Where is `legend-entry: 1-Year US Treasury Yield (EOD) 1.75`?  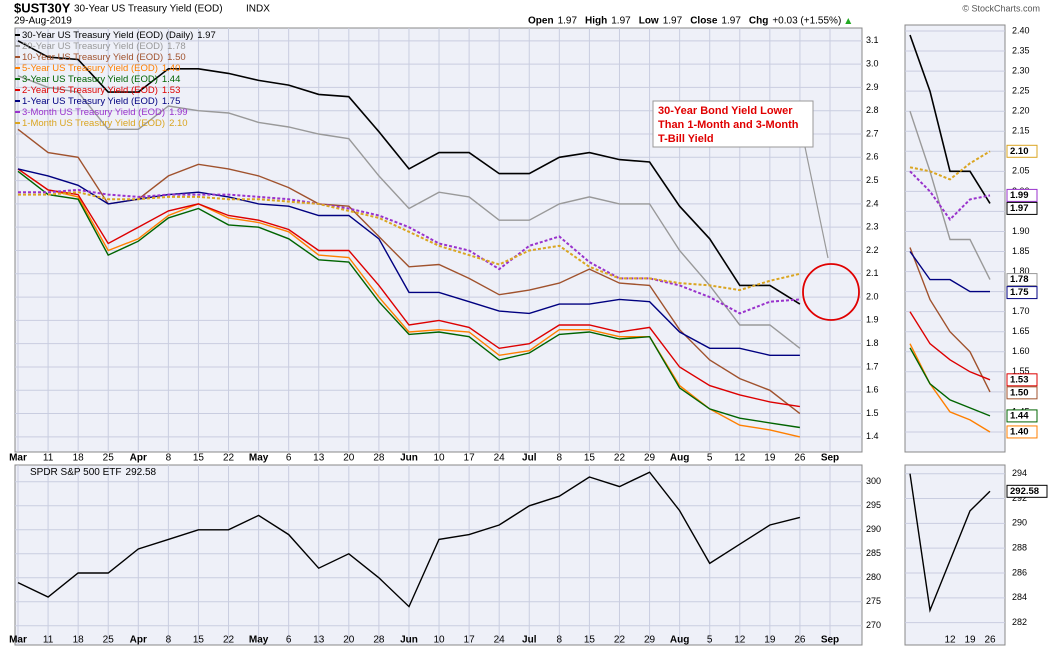 legend-entry: 1-Year US Treasury Yield (EOD) 1.75 is located at coordinates (101, 101).